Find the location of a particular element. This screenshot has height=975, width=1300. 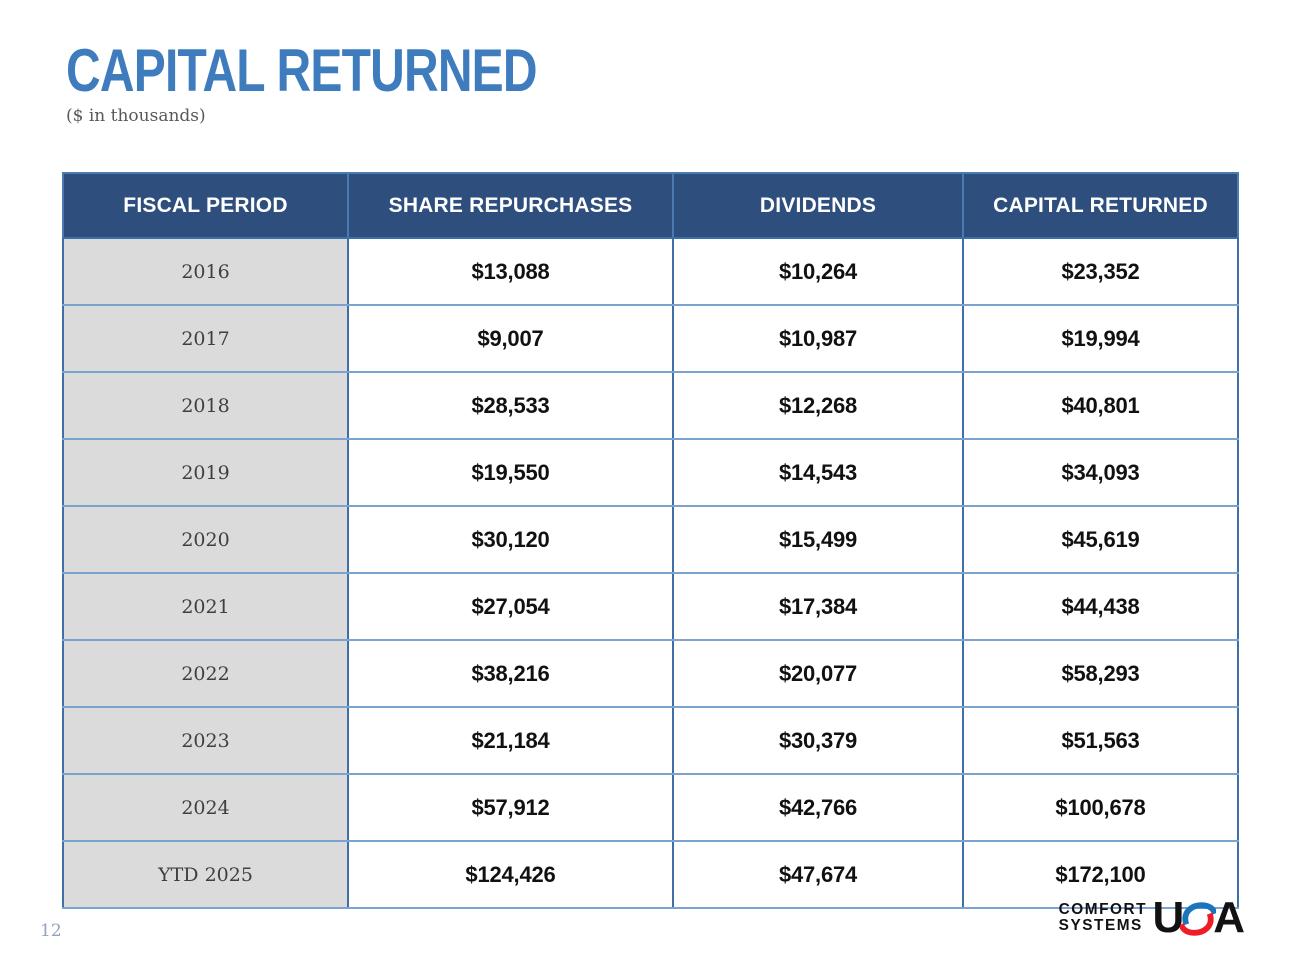

cell-fiscal-period: 2018 is located at coordinates (205, 405).